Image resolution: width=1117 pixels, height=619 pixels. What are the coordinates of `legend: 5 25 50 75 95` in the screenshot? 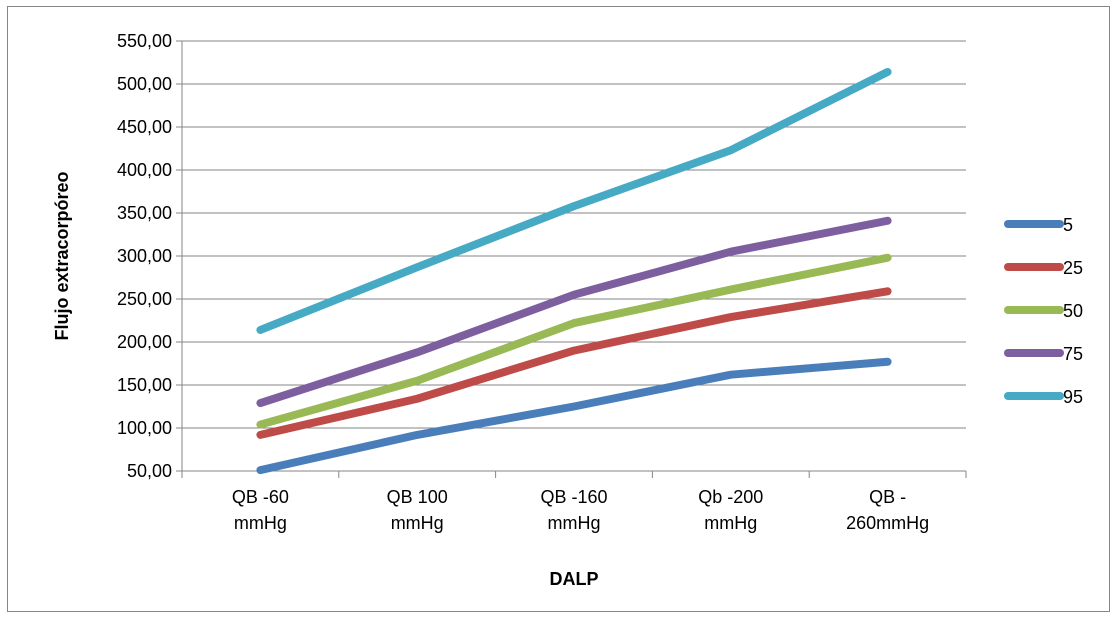 It's located at (1043, 311).